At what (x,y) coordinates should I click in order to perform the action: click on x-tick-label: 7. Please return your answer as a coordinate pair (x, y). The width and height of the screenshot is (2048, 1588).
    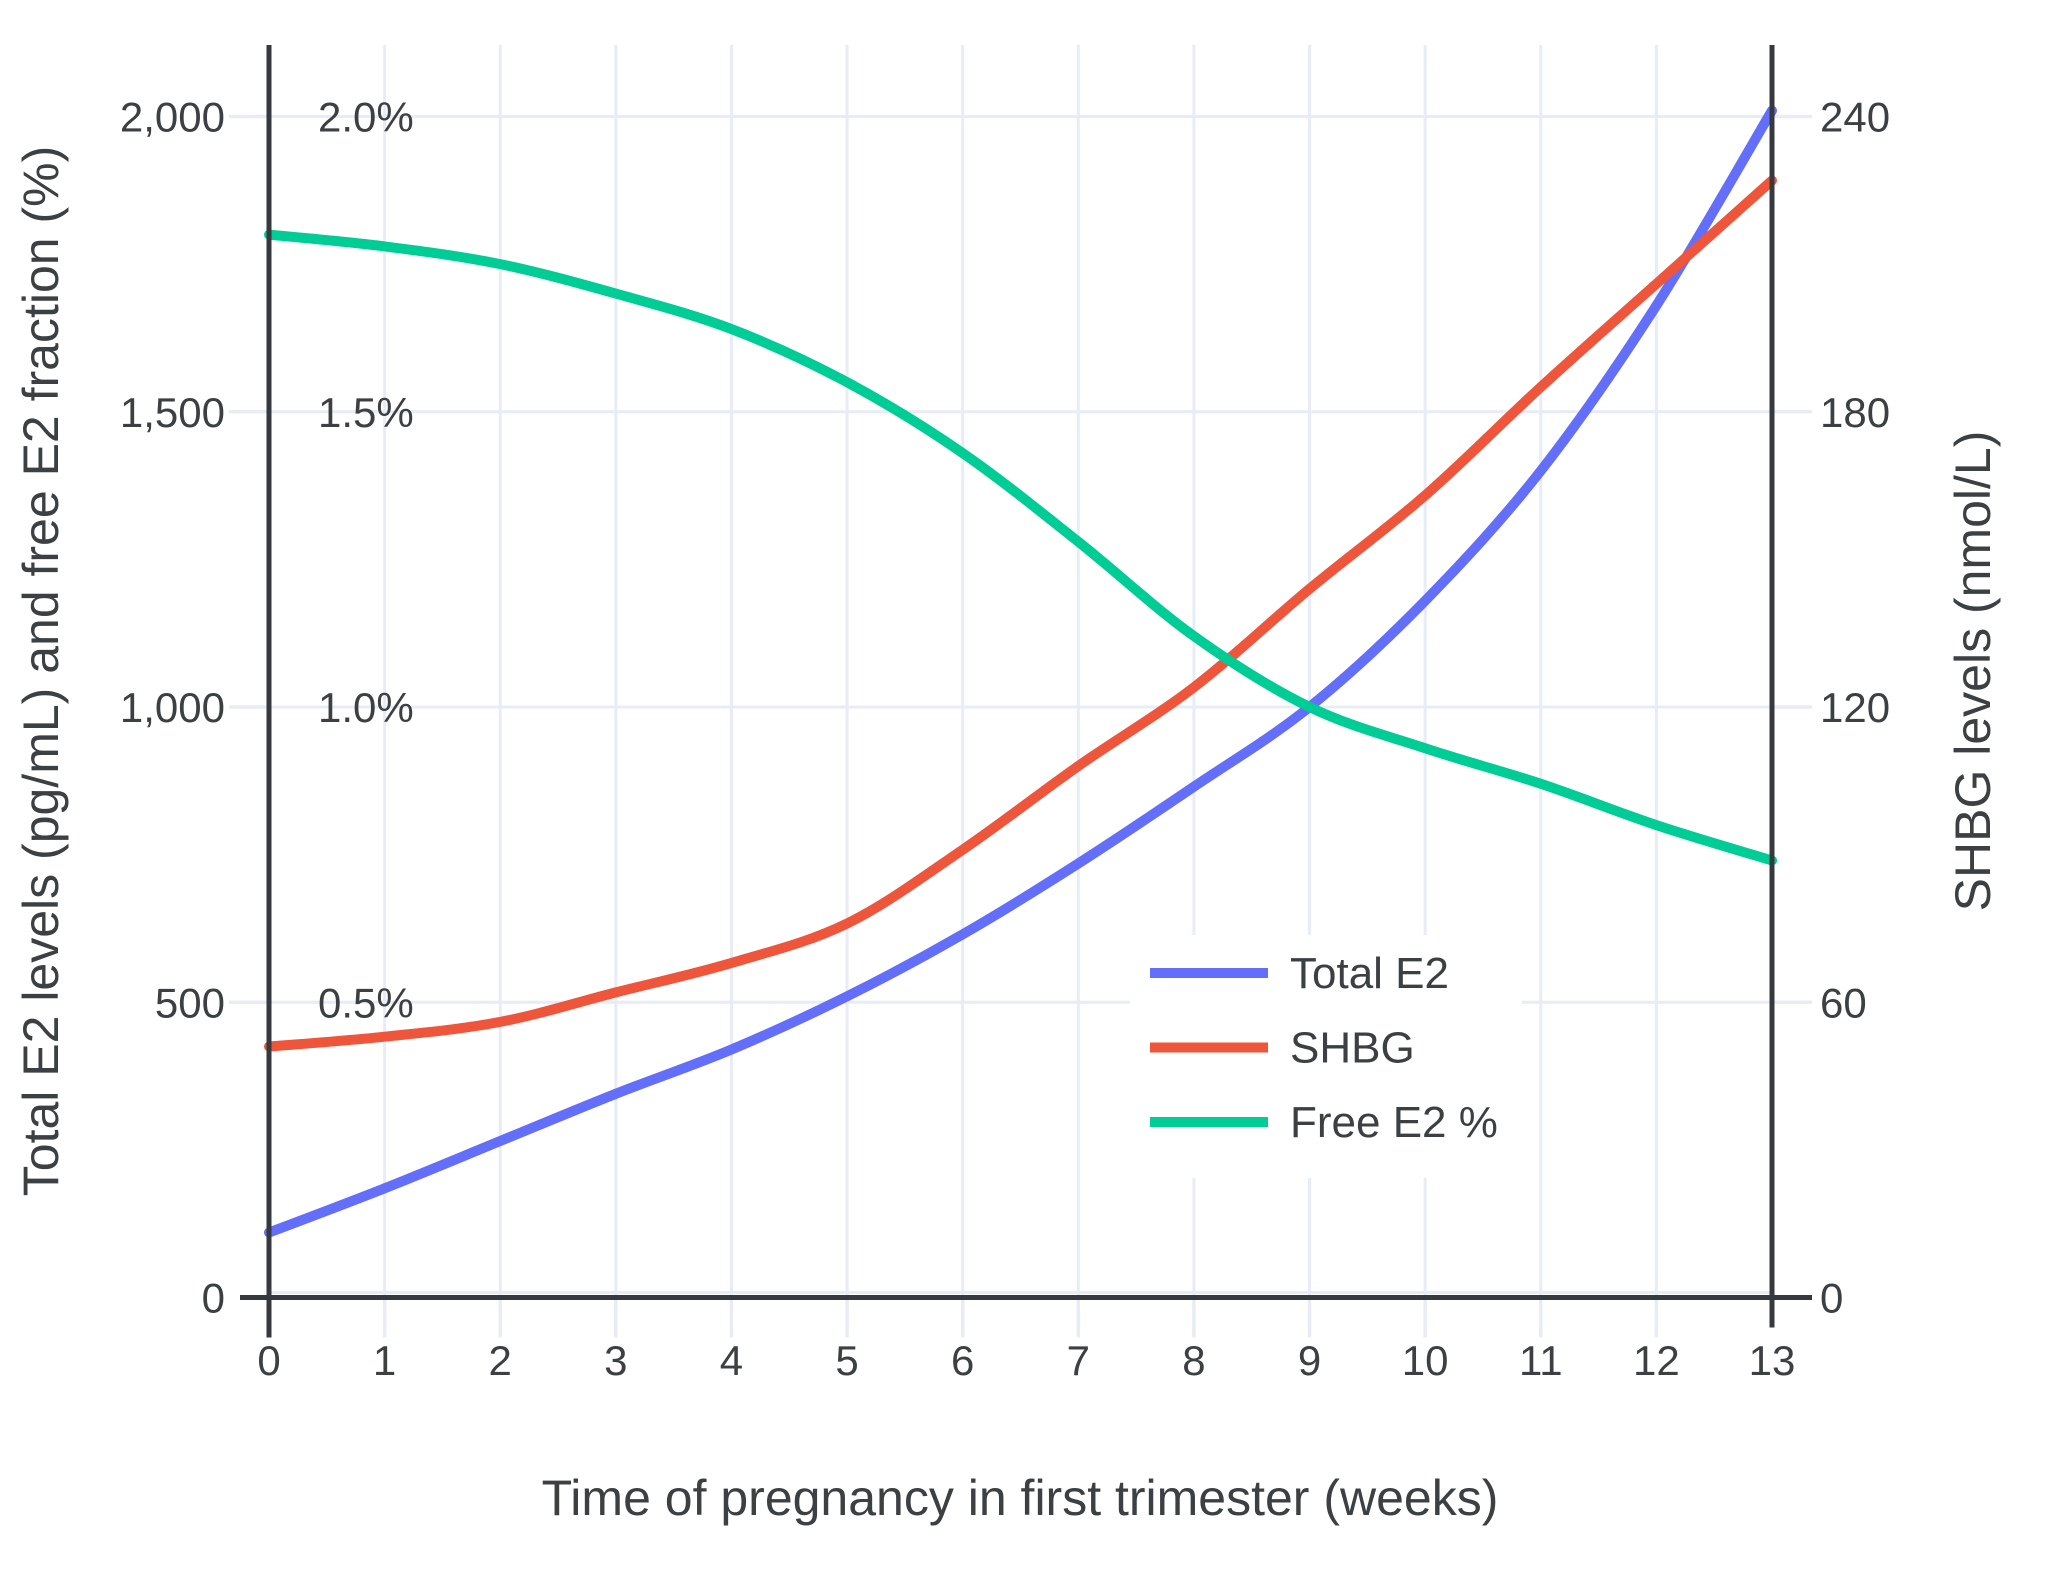
    Looking at the image, I should click on (1078, 1360).